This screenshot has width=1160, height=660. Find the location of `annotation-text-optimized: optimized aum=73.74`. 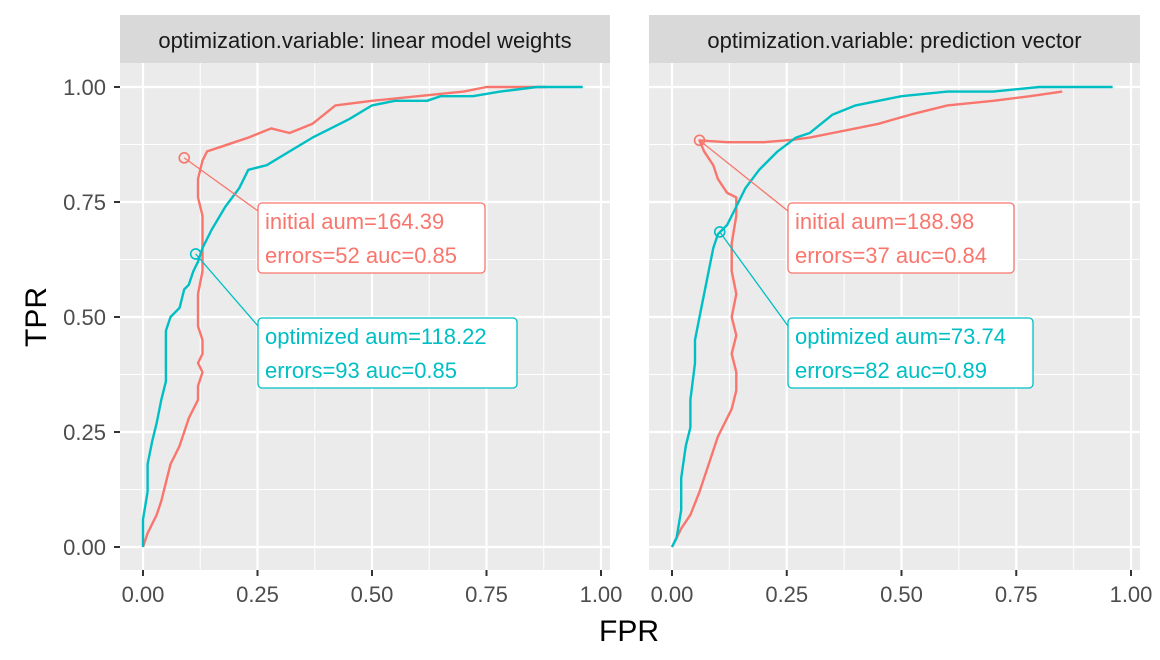

annotation-text-optimized: optimized aum=73.74 is located at coordinates (900, 336).